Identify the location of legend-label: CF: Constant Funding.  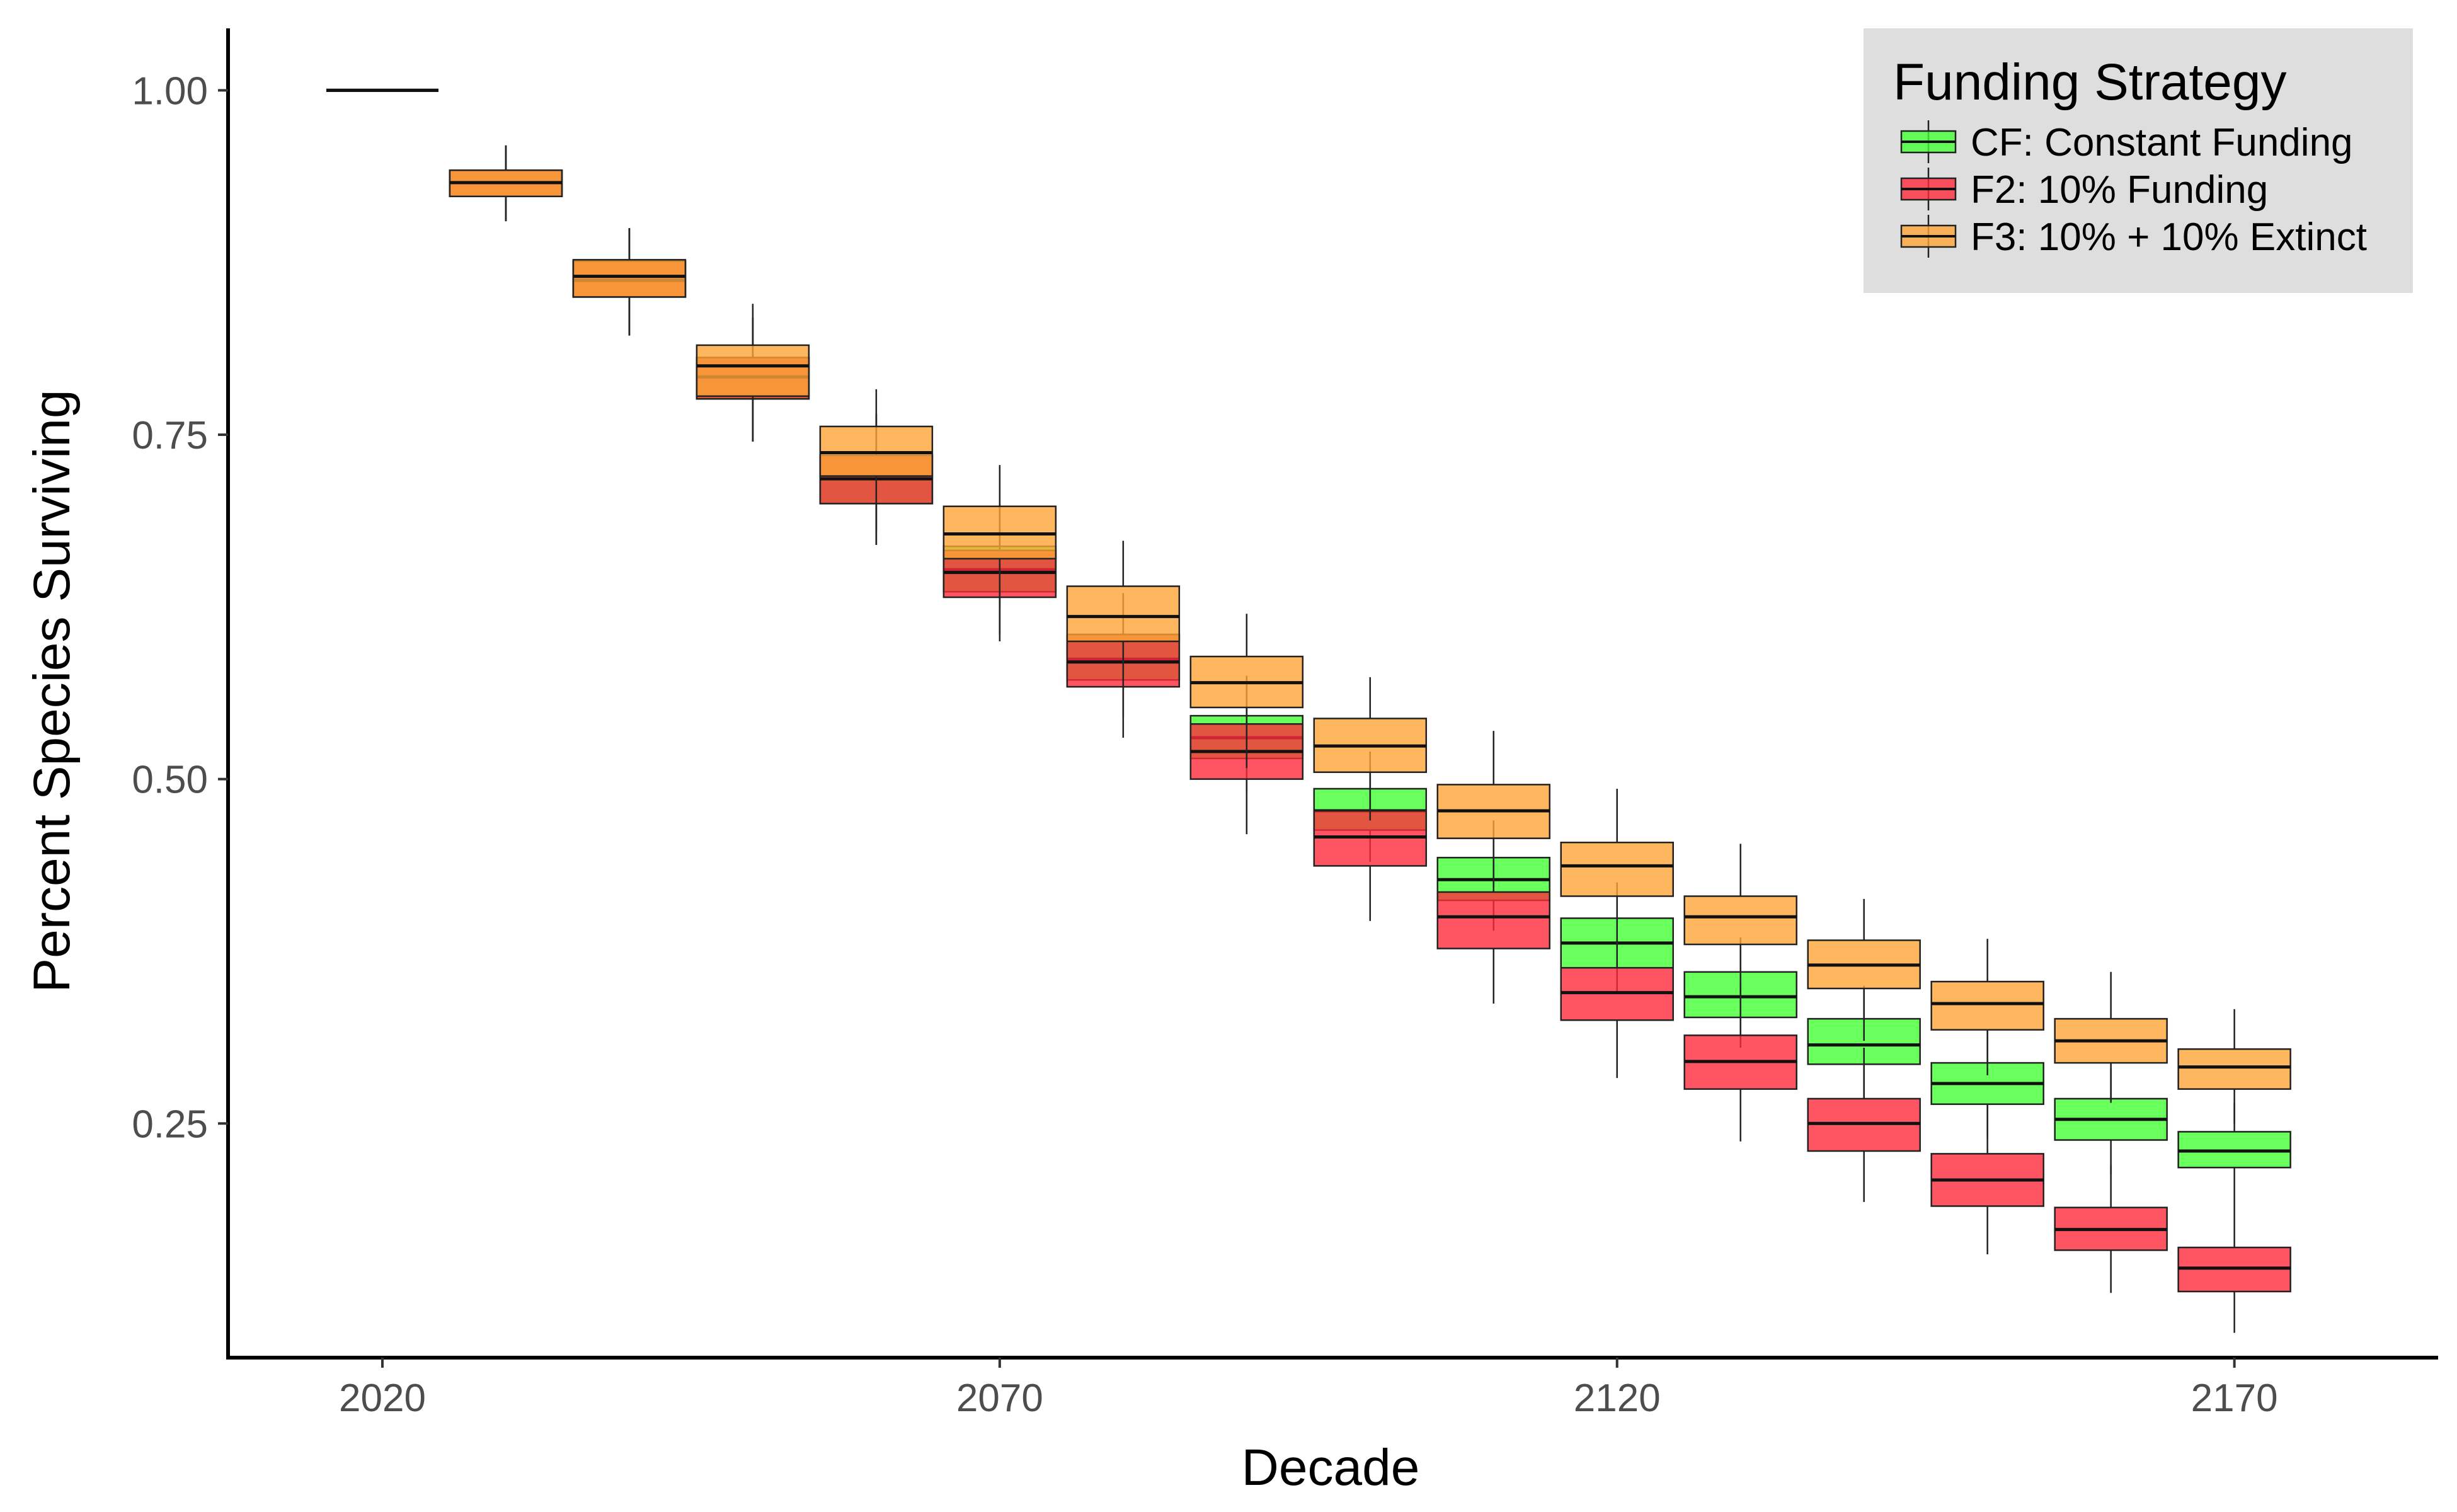
(2162, 142).